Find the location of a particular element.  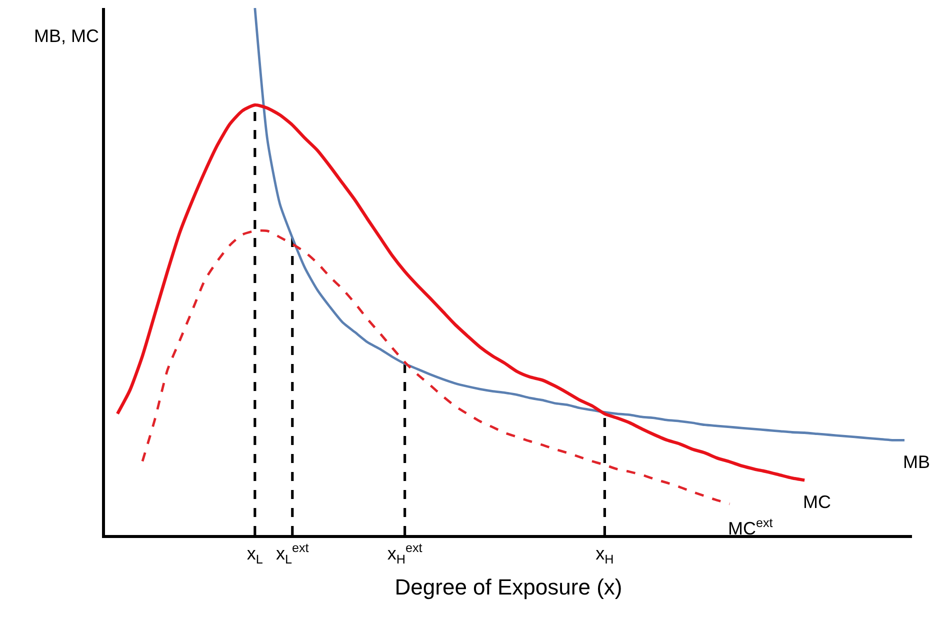

x-axis-title: Degree of Exposure (x) is located at coordinates (508, 587).